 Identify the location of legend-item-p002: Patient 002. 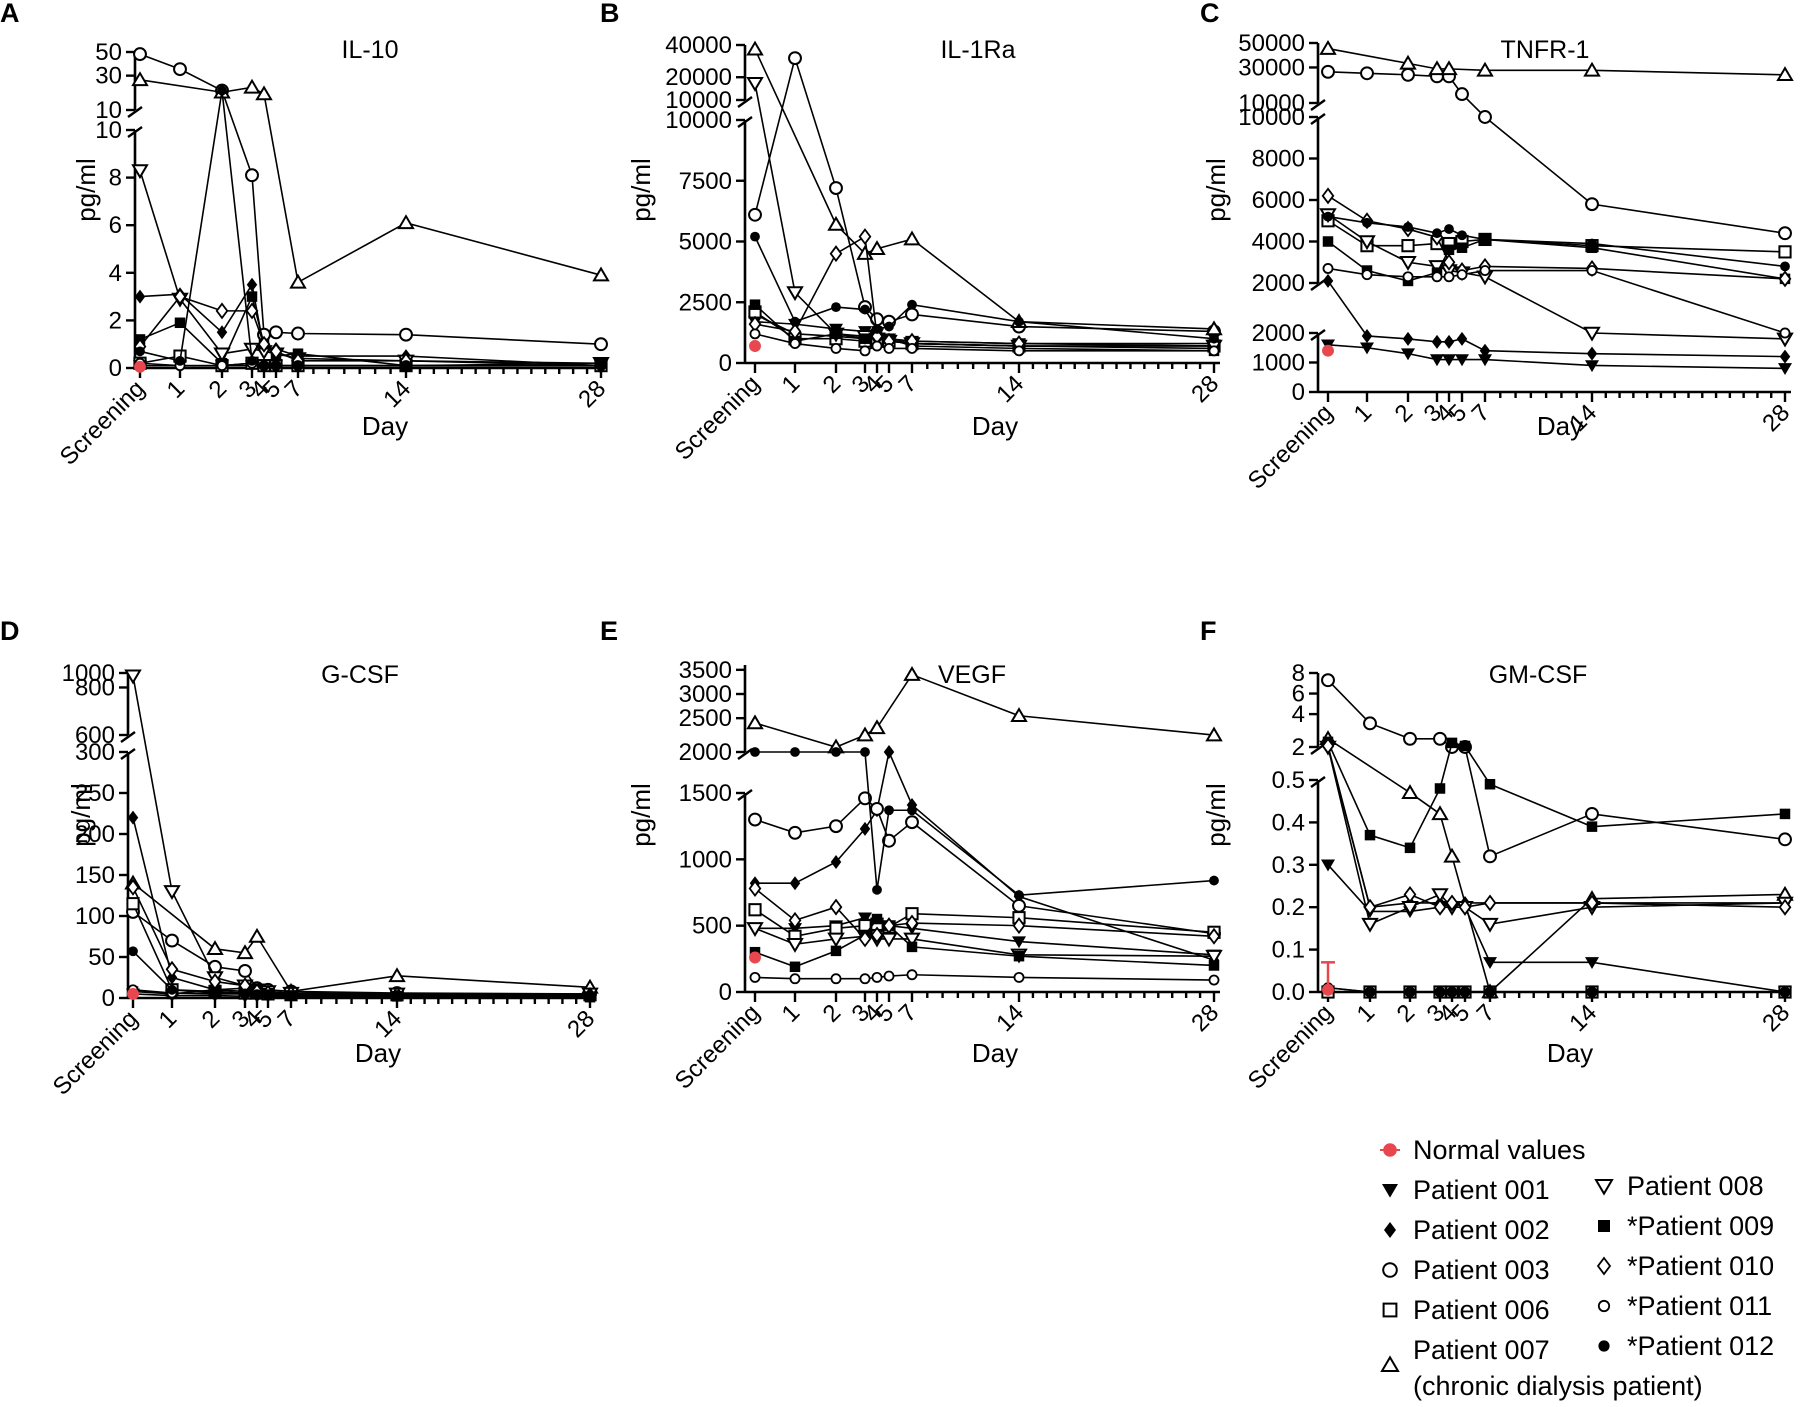
(1467, 1230).